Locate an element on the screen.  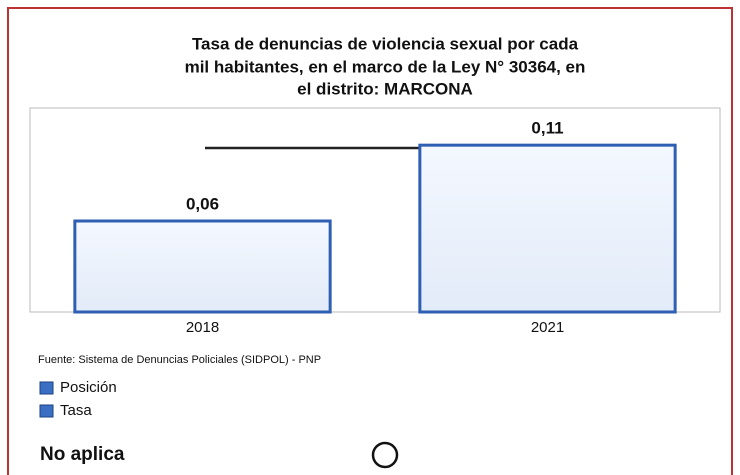
status-indicator is located at coordinates (385, 455).